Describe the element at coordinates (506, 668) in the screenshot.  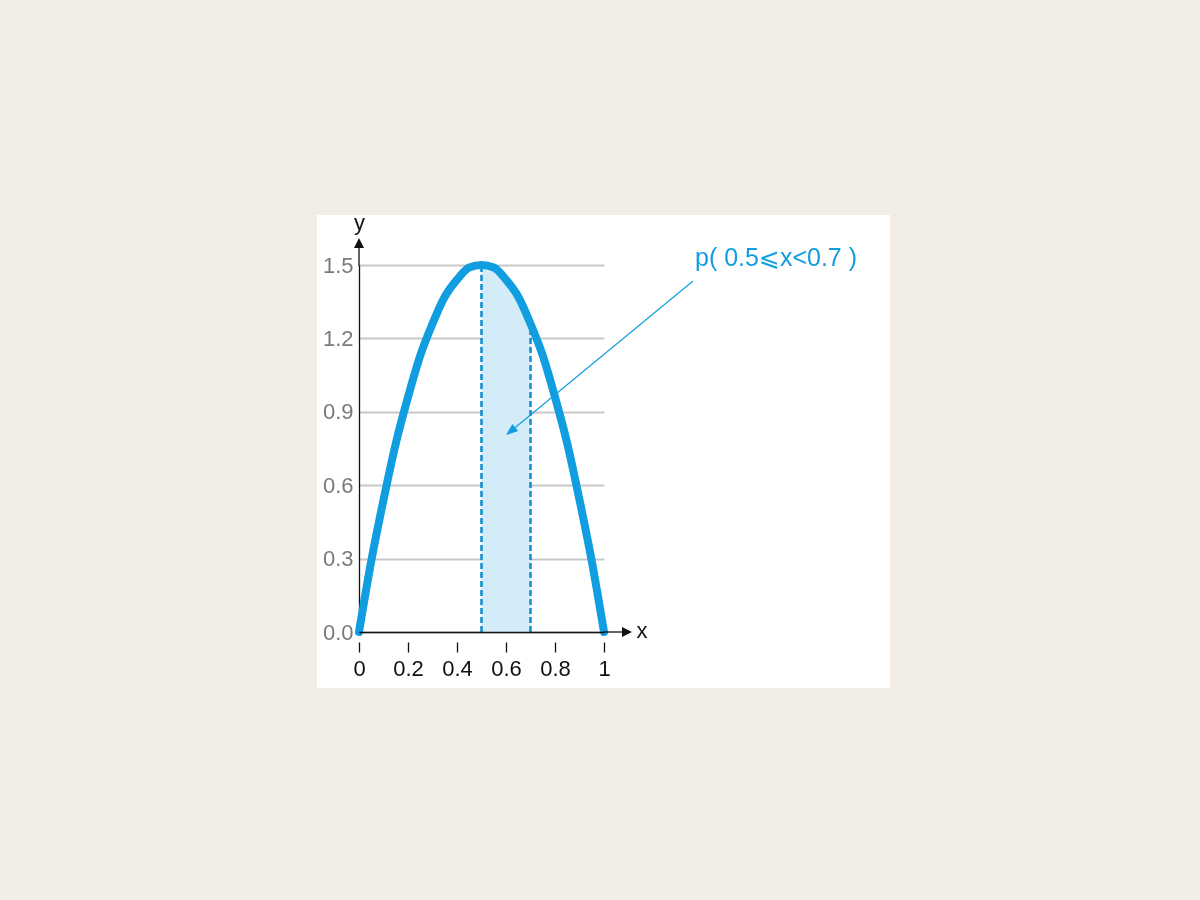
I see `x-tick-label: 0.6` at that location.